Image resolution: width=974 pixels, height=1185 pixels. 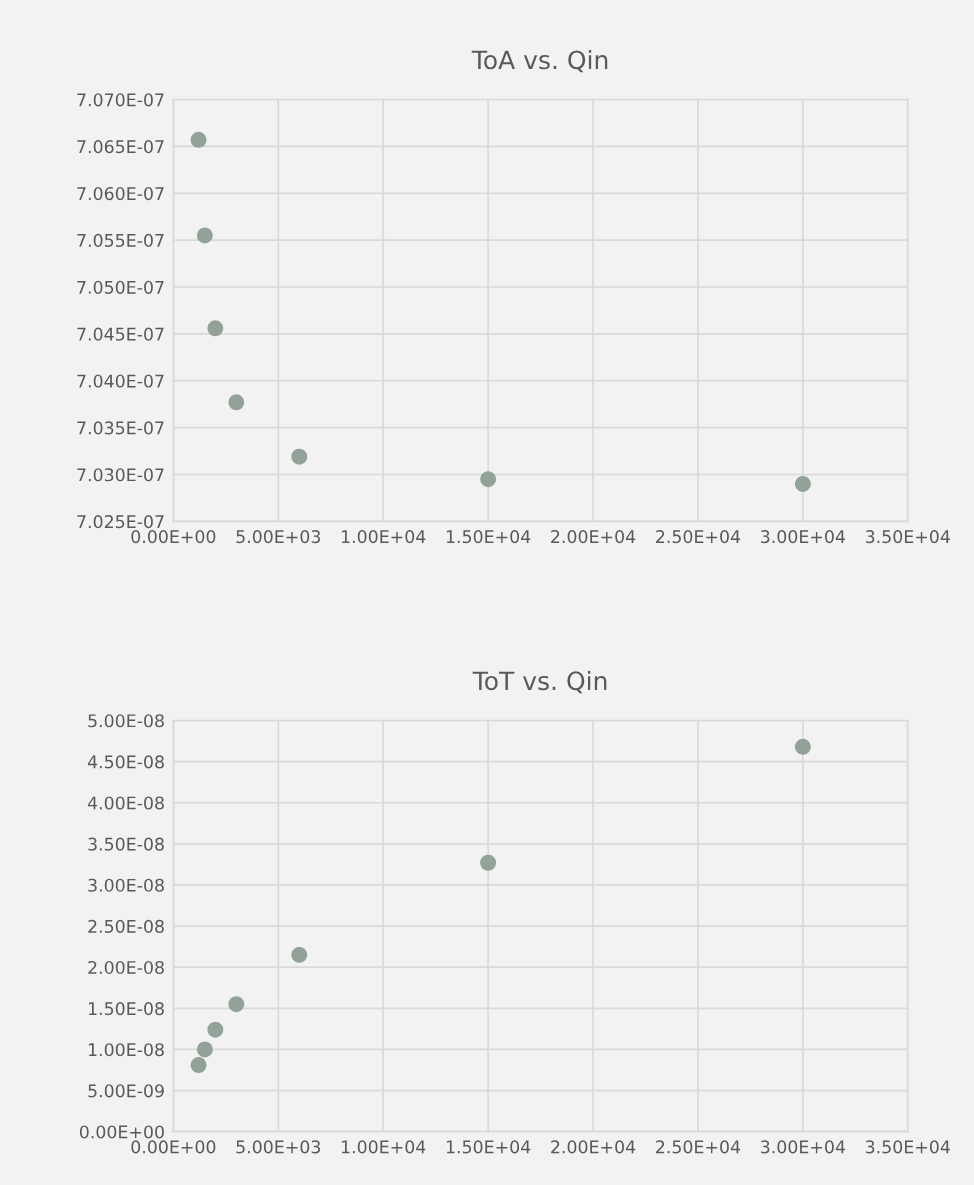 I want to click on y-tick-label: 5.00E-08, so click(x=126, y=721).